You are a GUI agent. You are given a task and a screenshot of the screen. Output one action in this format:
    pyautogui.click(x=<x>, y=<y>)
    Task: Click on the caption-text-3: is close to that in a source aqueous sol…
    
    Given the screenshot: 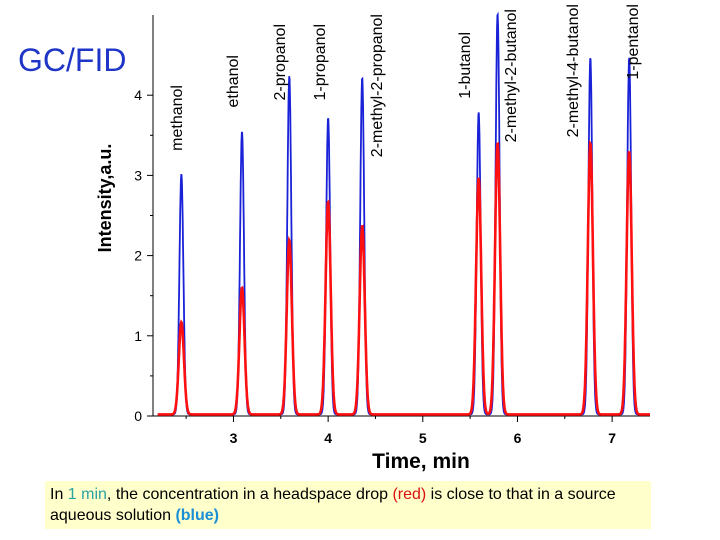 What is the action you would take?
    pyautogui.click(x=333, y=505)
    